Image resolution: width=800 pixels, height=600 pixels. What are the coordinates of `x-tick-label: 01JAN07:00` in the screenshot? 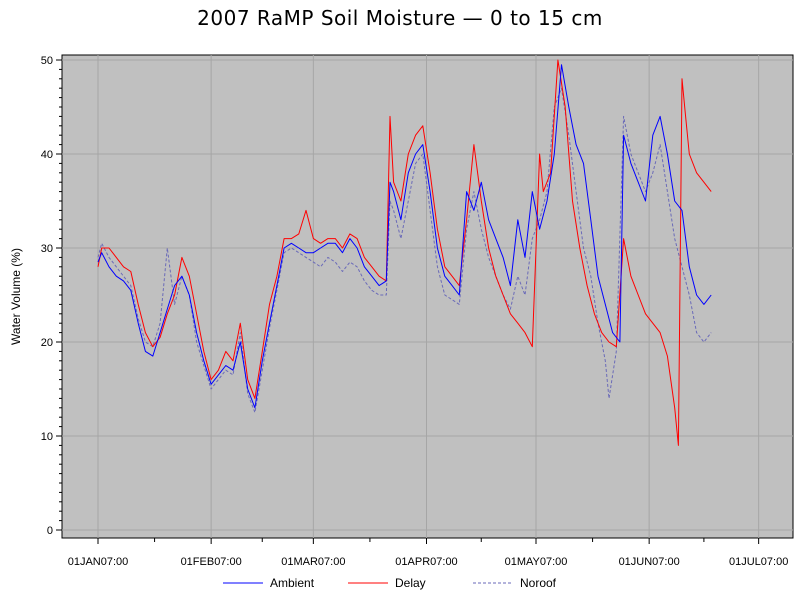 It's located at (98, 562).